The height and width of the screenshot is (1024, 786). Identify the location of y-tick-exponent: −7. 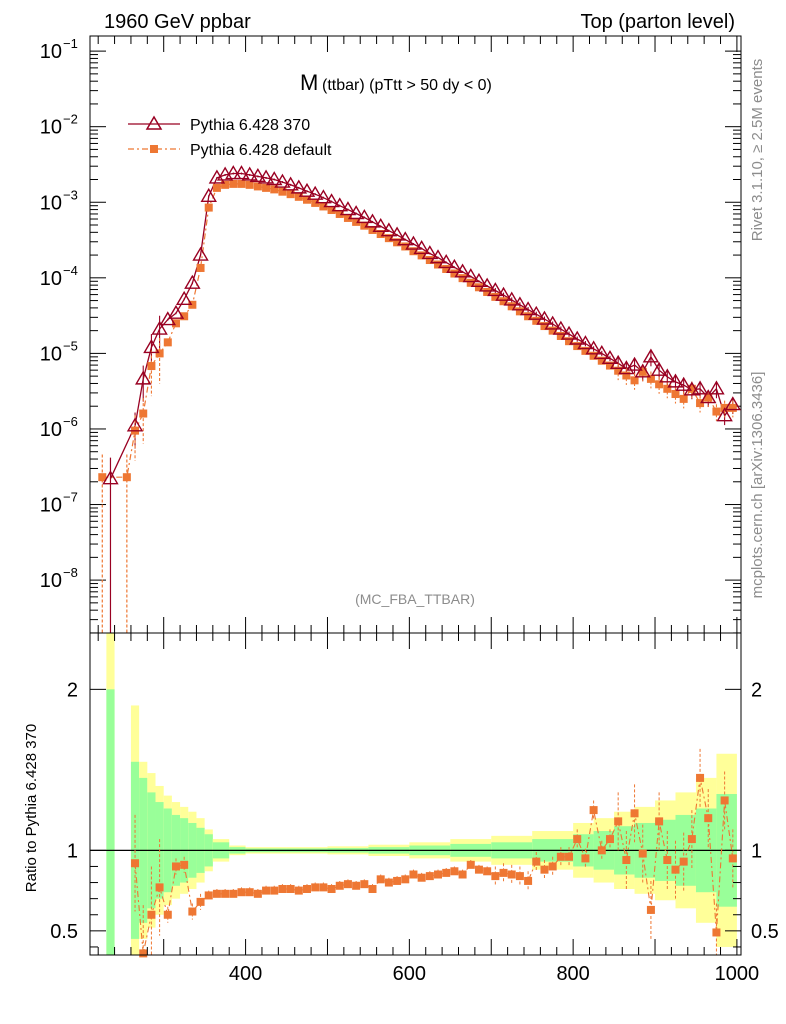
(70, 497).